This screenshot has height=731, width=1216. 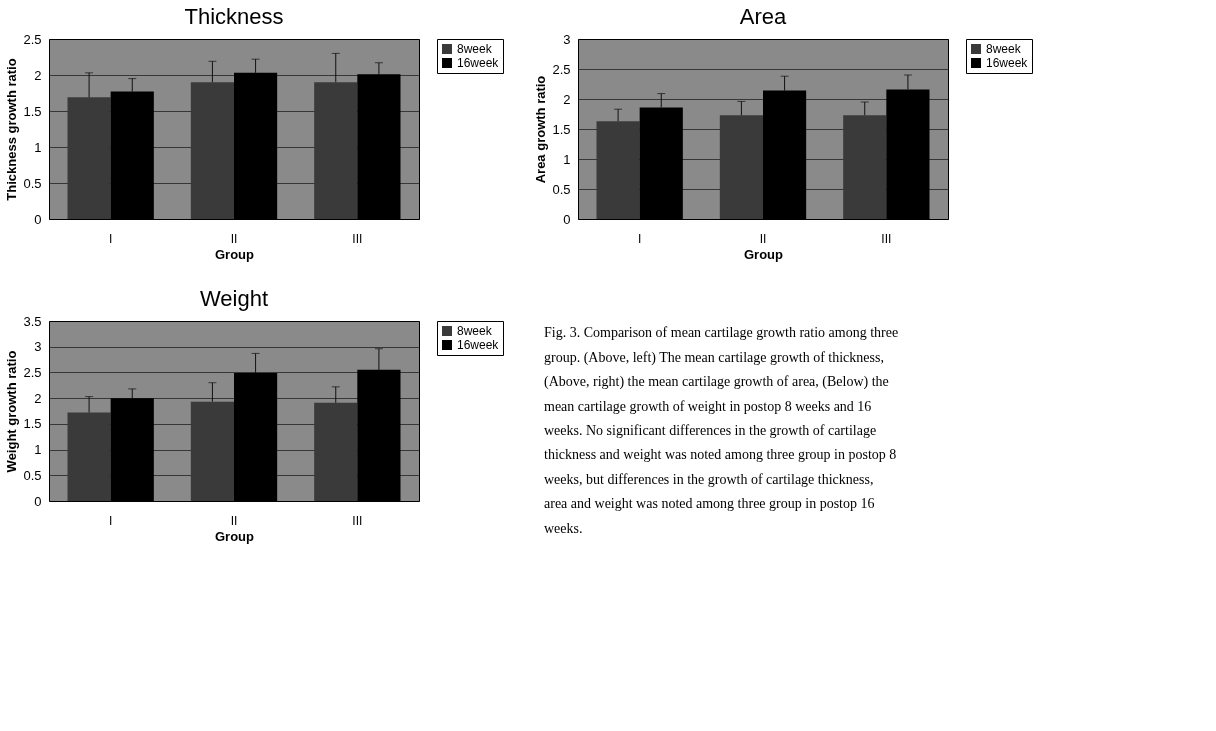 What do you see at coordinates (12, 129) in the screenshot?
I see `y-axis-title: Thickness growth ratio` at bounding box center [12, 129].